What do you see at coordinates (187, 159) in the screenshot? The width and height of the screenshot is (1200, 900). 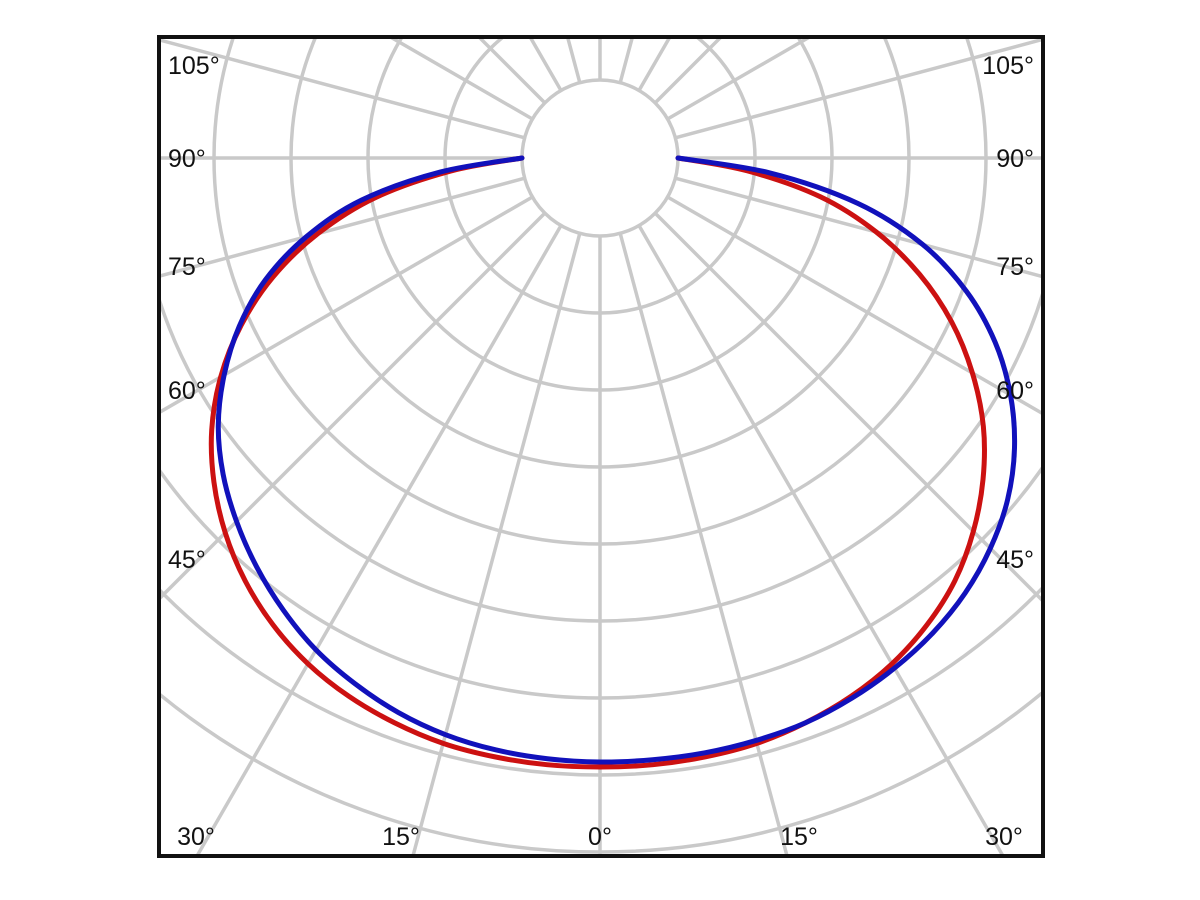 I see `axis-label-left-1: 90°` at bounding box center [187, 159].